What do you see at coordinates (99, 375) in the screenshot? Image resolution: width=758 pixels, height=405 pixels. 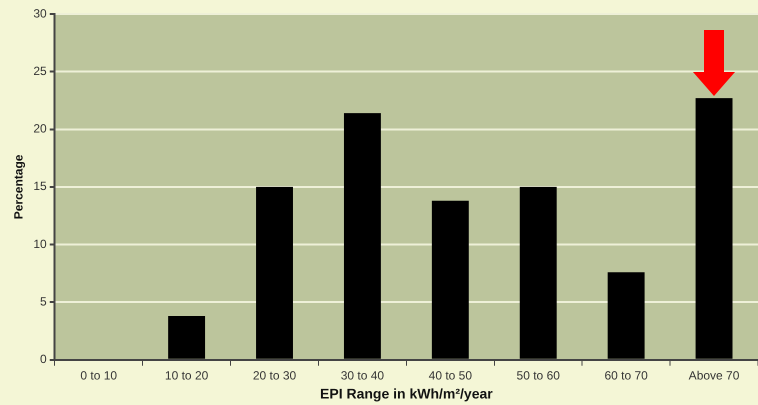 I see `x-tick-label: 0 to 10` at bounding box center [99, 375].